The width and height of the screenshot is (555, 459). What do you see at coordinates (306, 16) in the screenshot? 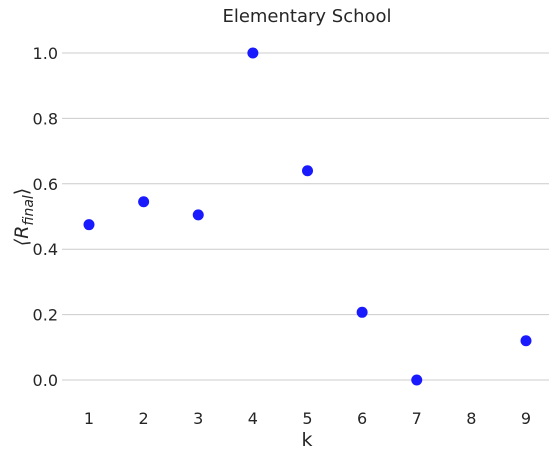
I see `chart-title: Elementary School` at bounding box center [306, 16].